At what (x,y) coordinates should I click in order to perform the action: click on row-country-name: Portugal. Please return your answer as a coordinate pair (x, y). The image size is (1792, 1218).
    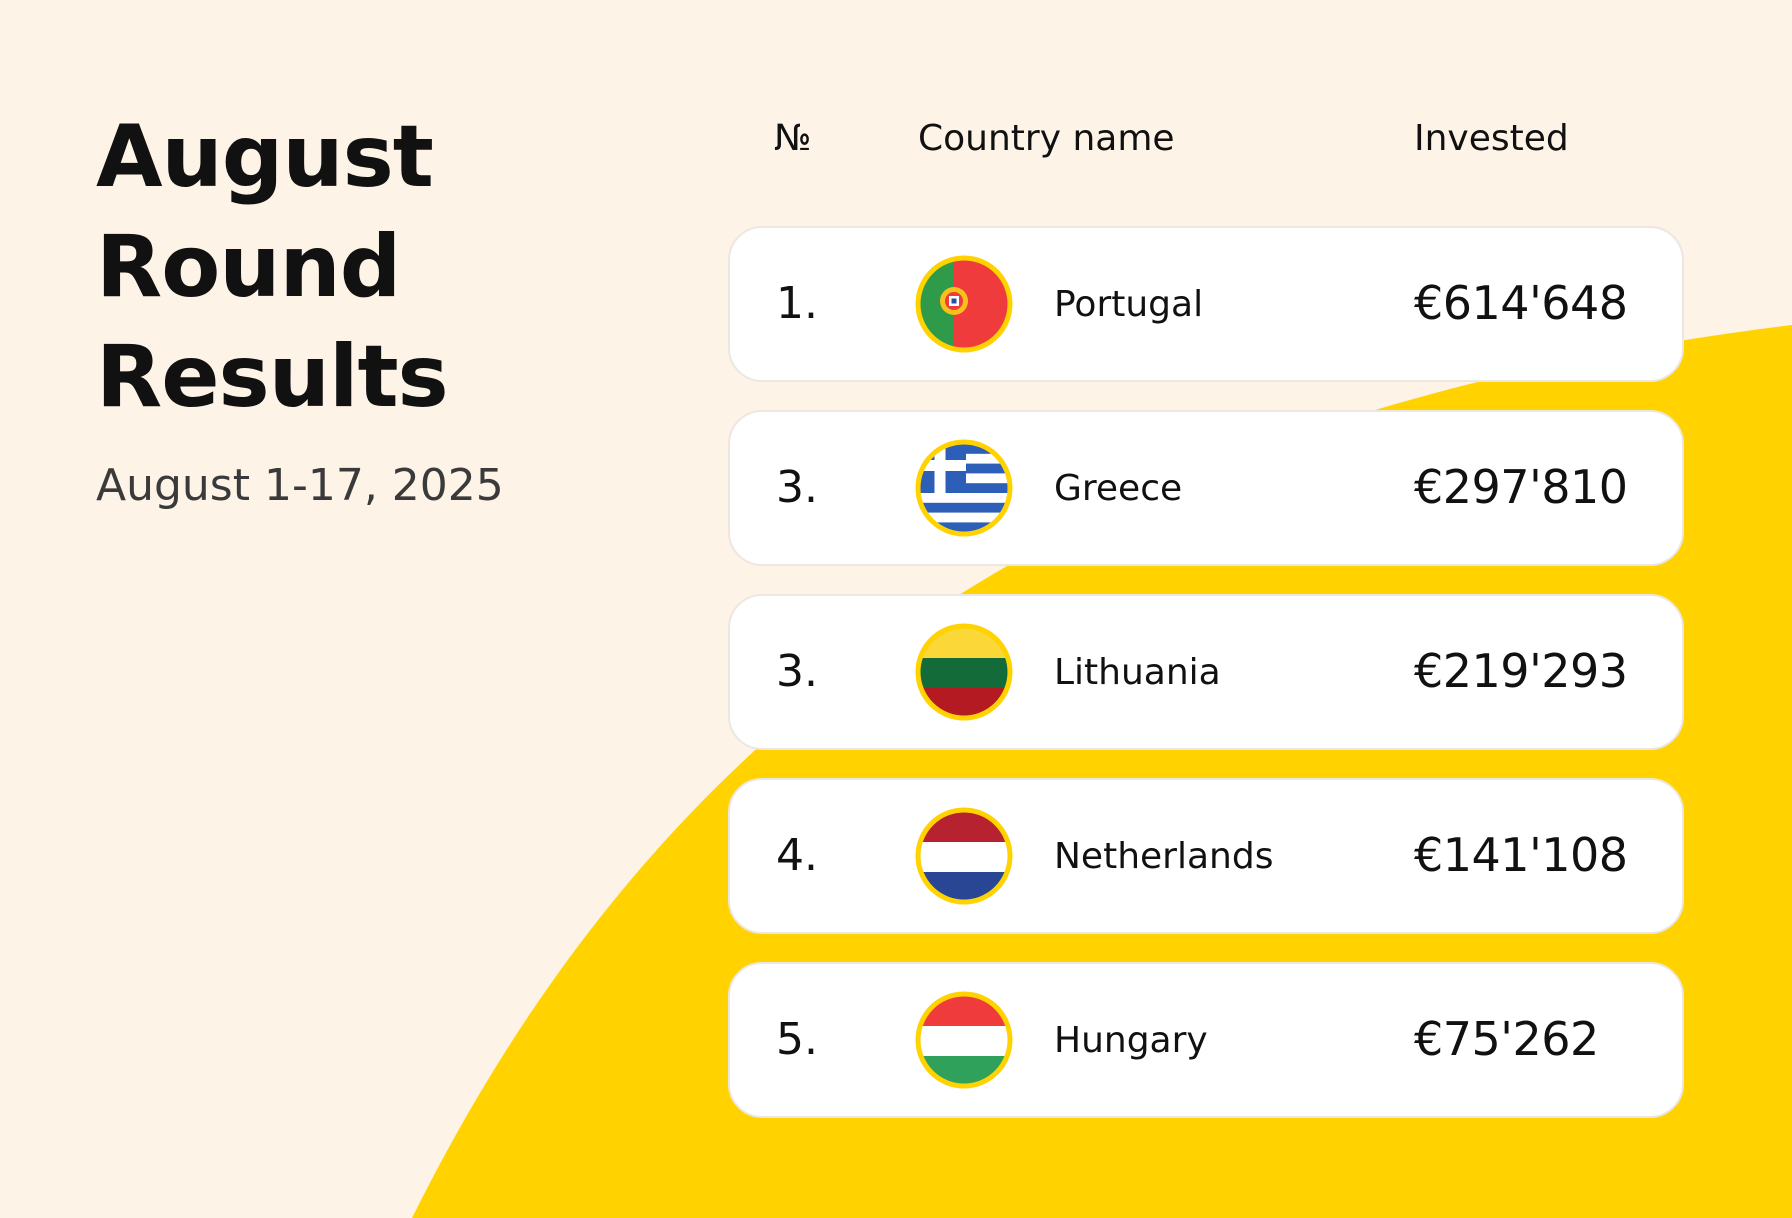
    Looking at the image, I should click on (1129, 304).